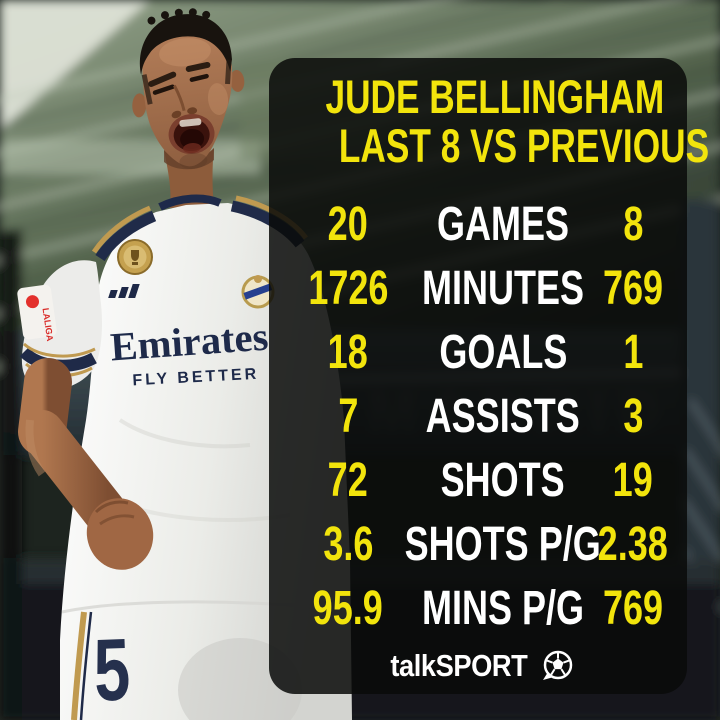  What do you see at coordinates (413, 665) in the screenshot?
I see `logo-talk: talk` at bounding box center [413, 665].